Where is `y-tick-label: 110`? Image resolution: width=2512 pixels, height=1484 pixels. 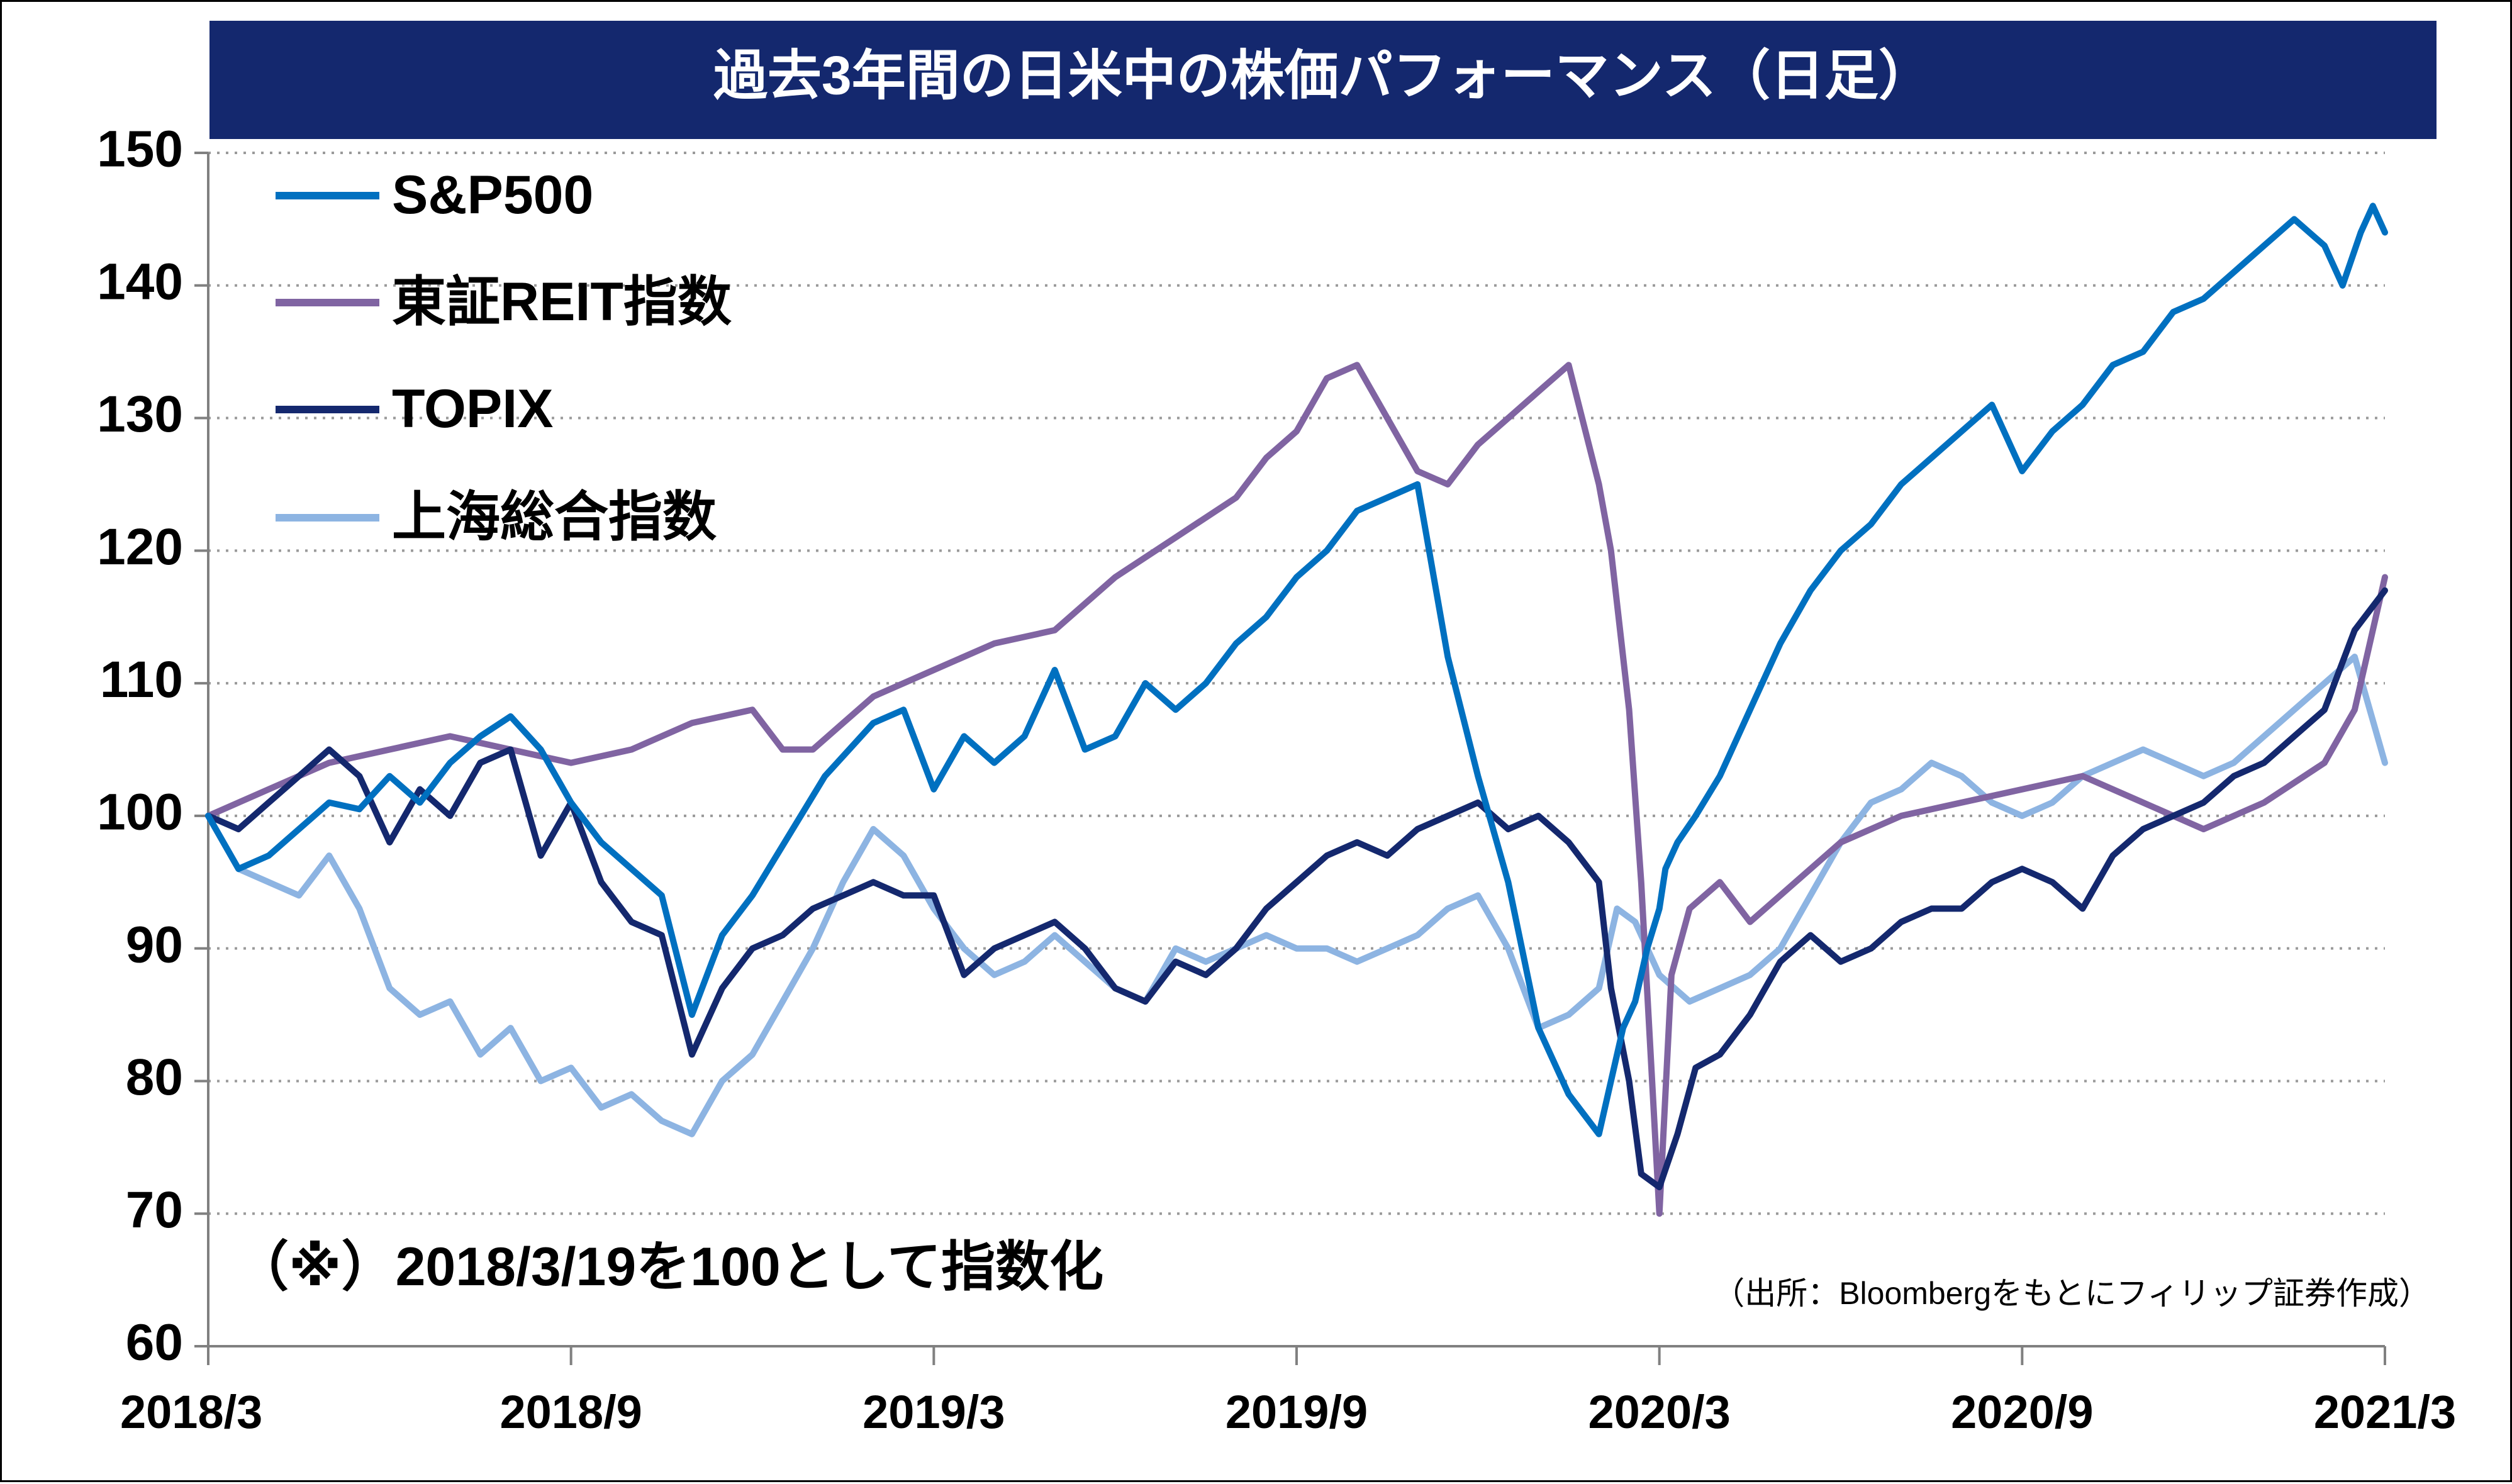
y-tick-label: 110 is located at coordinates (141, 679).